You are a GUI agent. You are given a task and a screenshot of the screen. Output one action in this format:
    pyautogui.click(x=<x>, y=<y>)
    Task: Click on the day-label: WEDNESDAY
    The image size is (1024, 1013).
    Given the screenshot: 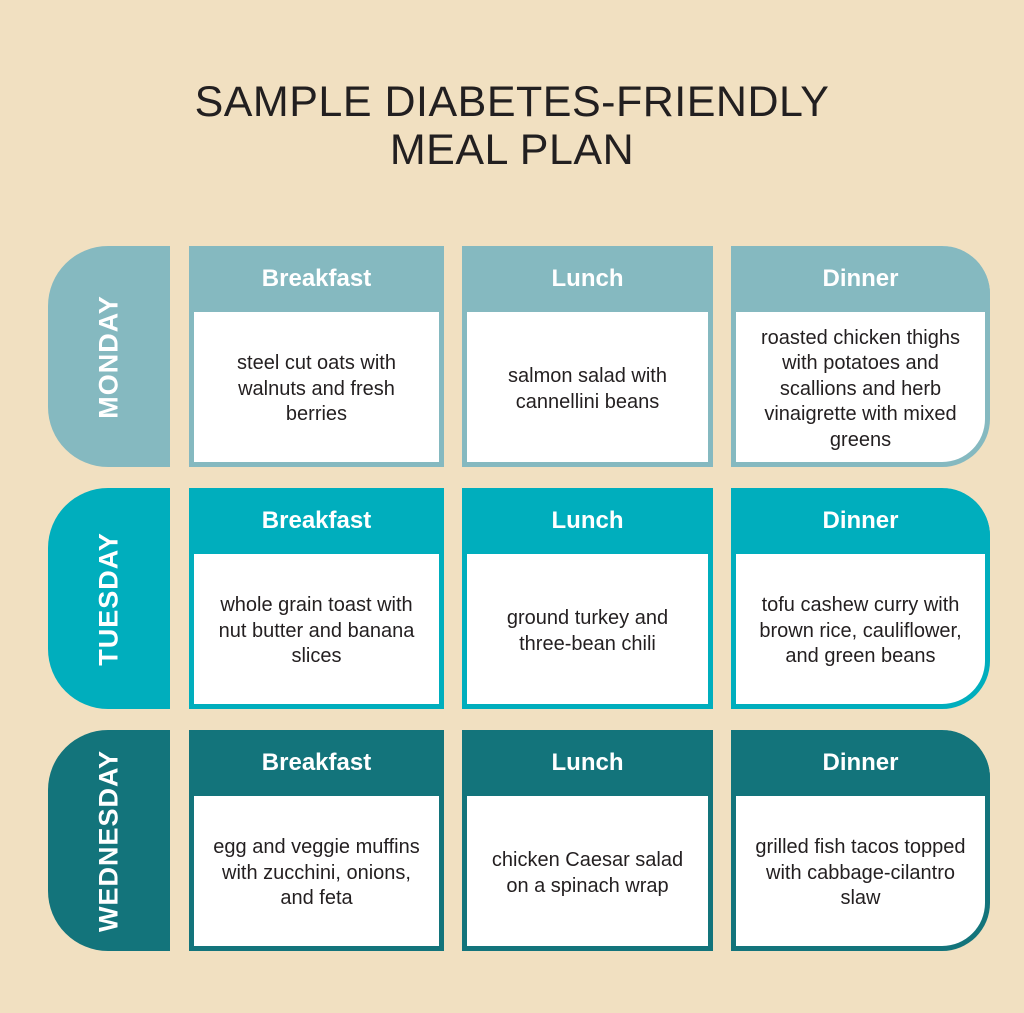 What is the action you would take?
    pyautogui.click(x=108, y=840)
    